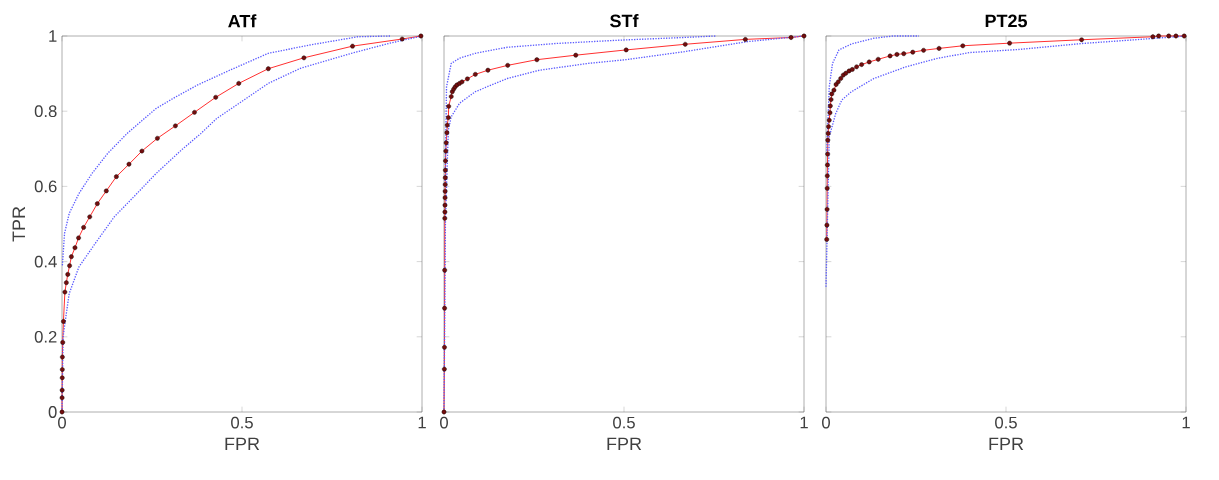 The image size is (1219, 480). What do you see at coordinates (52, 412) in the screenshot?
I see `y-tick-label: 0` at bounding box center [52, 412].